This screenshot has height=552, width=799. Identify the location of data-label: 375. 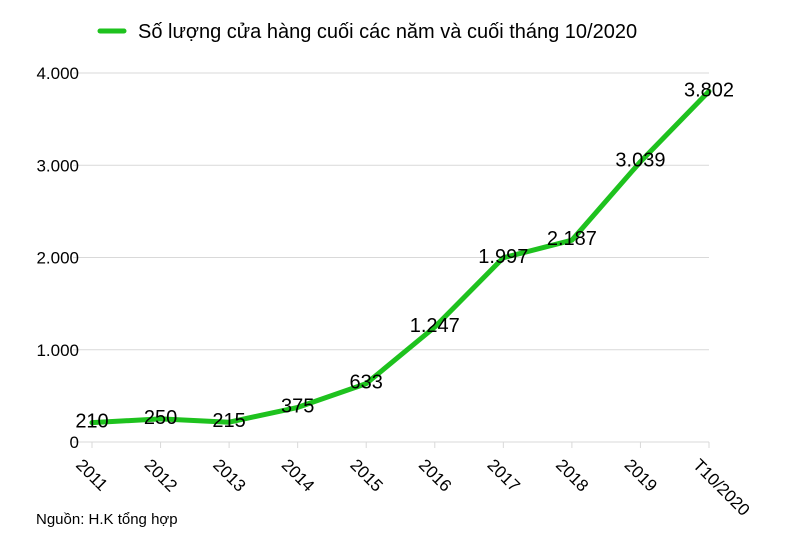
(297, 406).